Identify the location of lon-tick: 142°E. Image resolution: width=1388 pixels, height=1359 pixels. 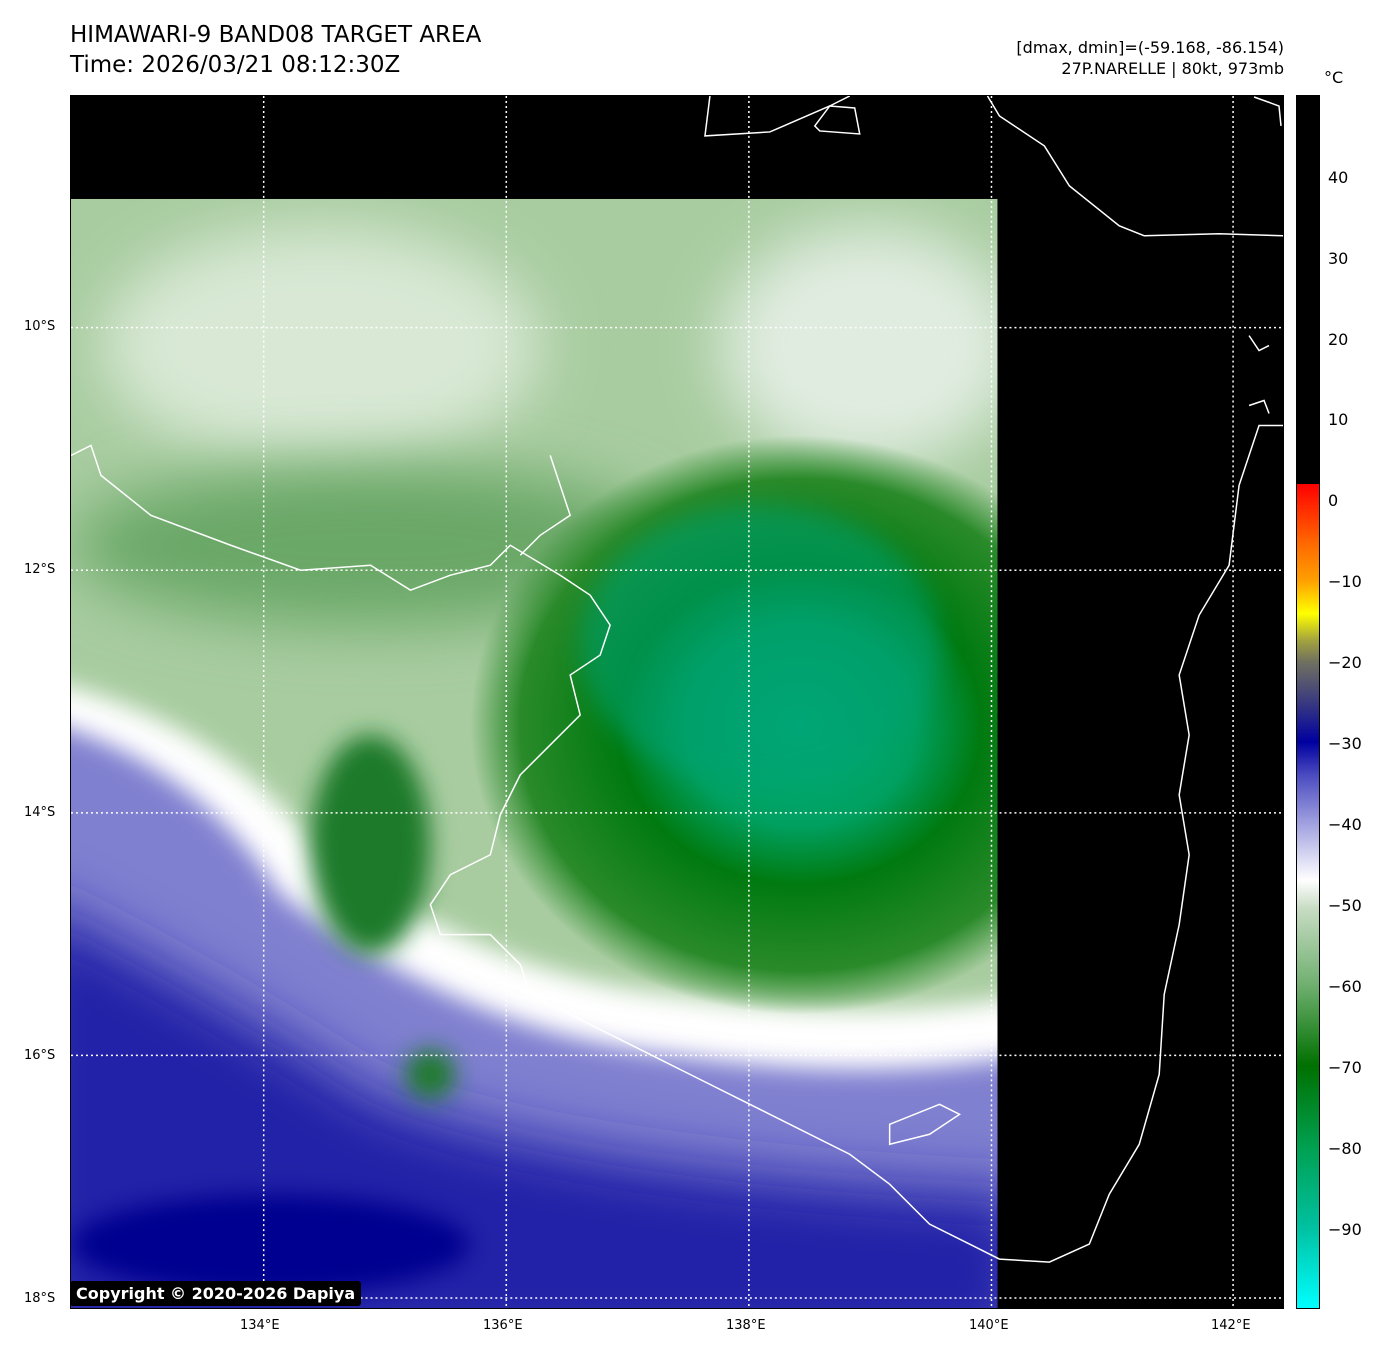
(1231, 1325).